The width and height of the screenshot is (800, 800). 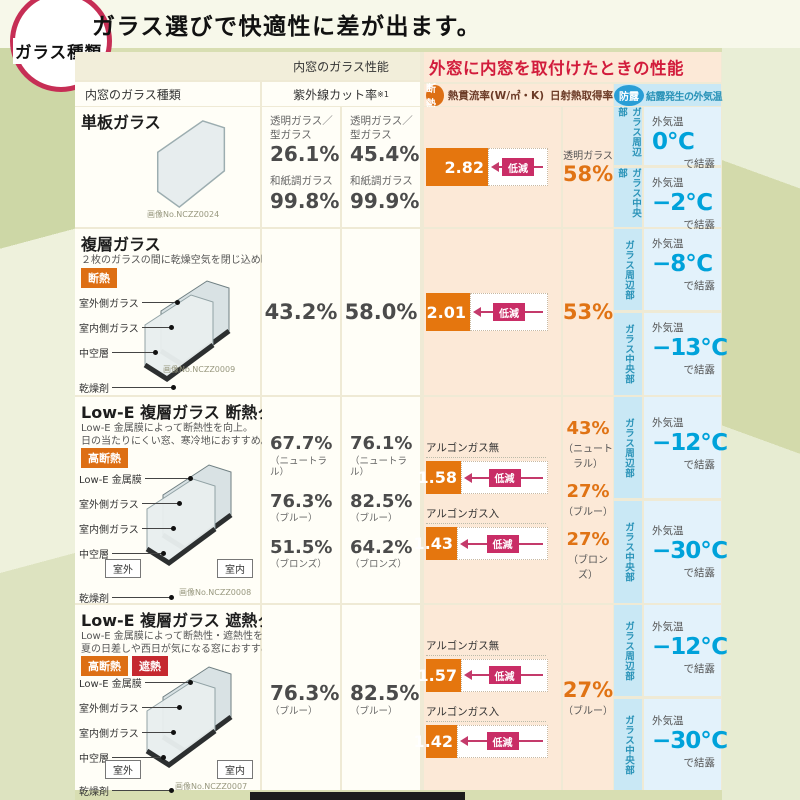 I want to click on row4-solar-cell: 27% （ブルー）, so click(x=588, y=697).